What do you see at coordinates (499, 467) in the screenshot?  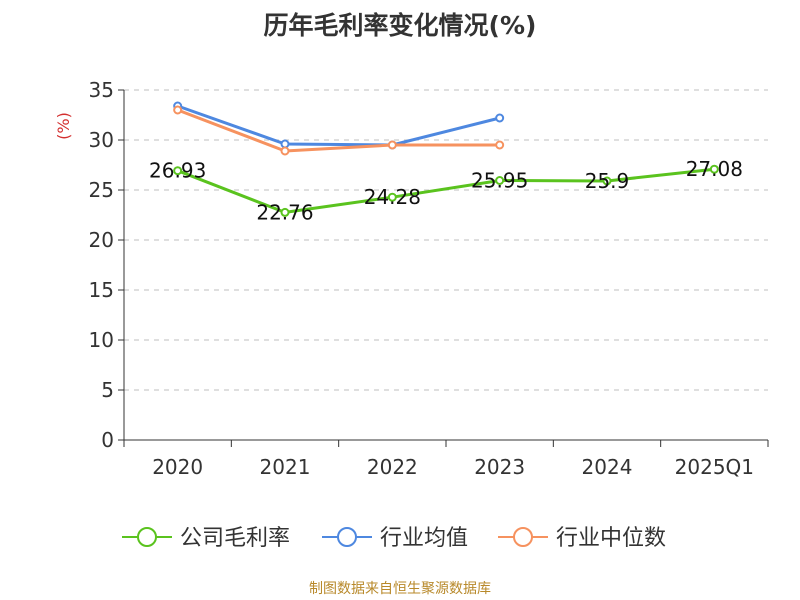 I see `x-tick-label: 2023` at bounding box center [499, 467].